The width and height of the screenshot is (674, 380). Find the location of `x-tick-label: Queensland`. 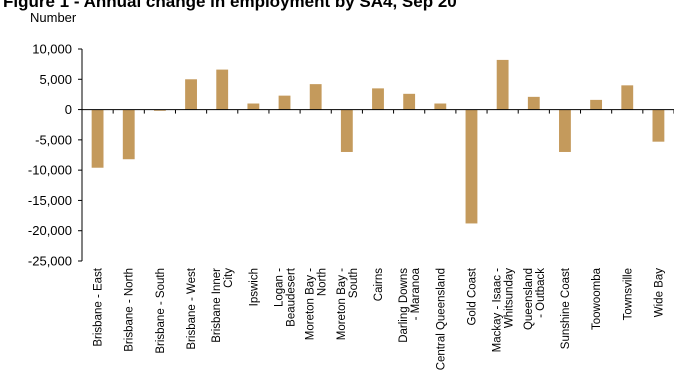

x-tick-label: Queensland is located at coordinates (529, 299).